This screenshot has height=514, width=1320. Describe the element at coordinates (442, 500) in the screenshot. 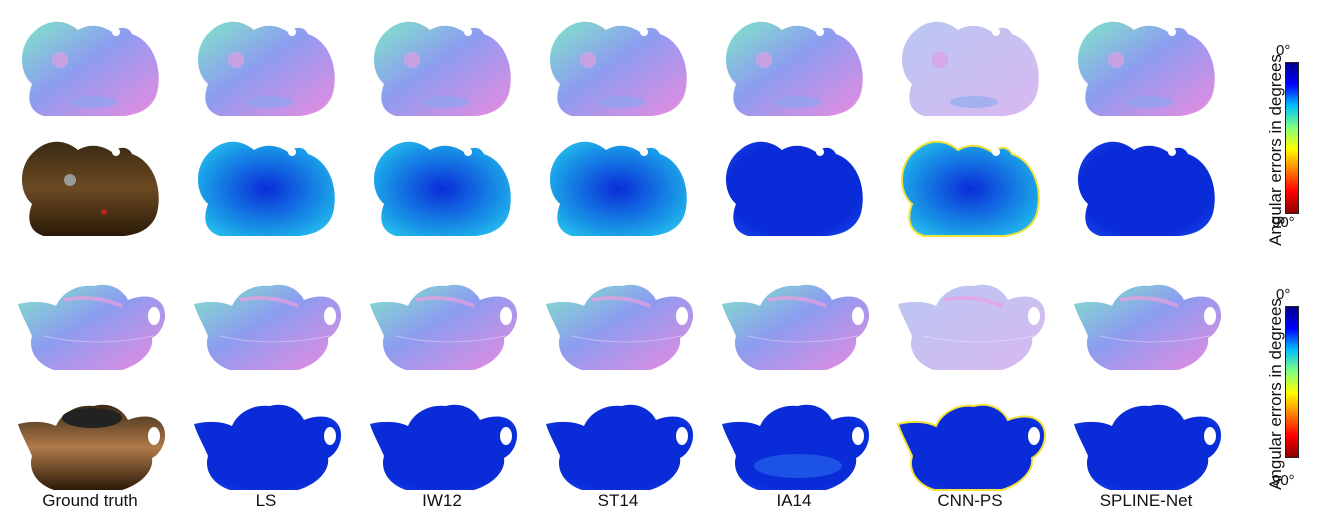

I see `caption-iw12: IW12` at that location.